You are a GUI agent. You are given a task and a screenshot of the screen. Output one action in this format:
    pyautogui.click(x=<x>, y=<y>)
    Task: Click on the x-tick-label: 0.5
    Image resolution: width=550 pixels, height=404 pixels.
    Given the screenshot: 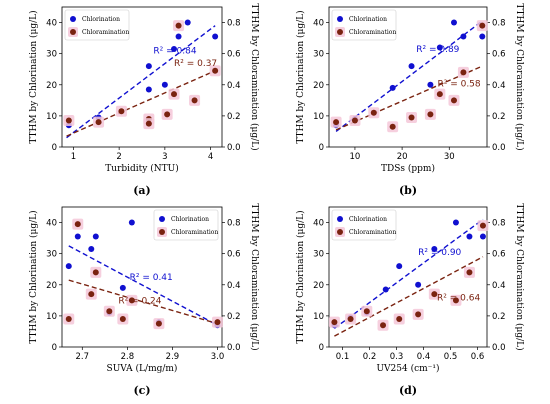 What is the action you would take?
    pyautogui.click(x=451, y=357)
    